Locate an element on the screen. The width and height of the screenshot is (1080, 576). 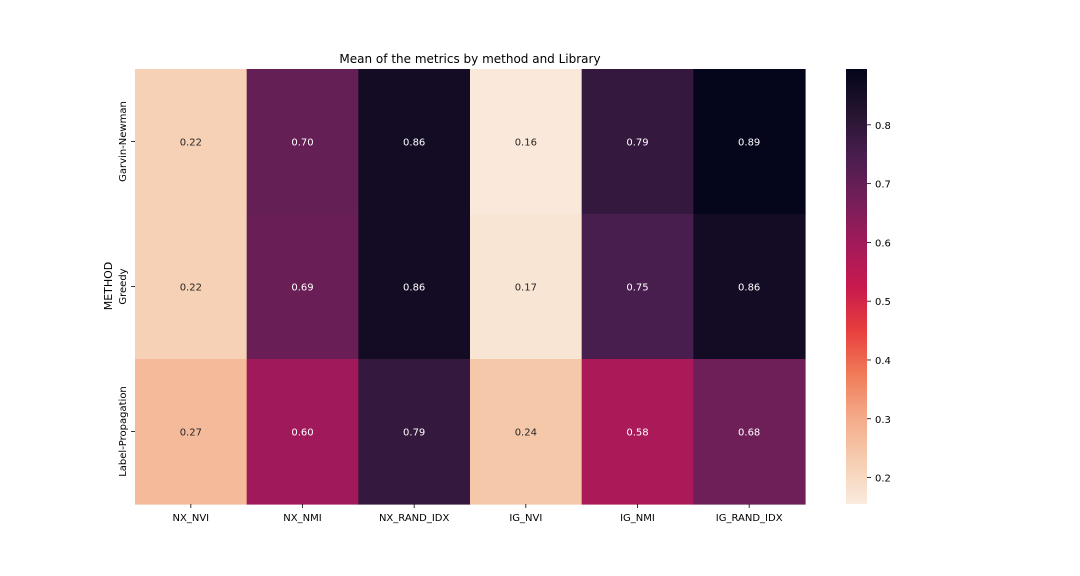
y-tick-label: Garvin-Newman is located at coordinates (123, 141).